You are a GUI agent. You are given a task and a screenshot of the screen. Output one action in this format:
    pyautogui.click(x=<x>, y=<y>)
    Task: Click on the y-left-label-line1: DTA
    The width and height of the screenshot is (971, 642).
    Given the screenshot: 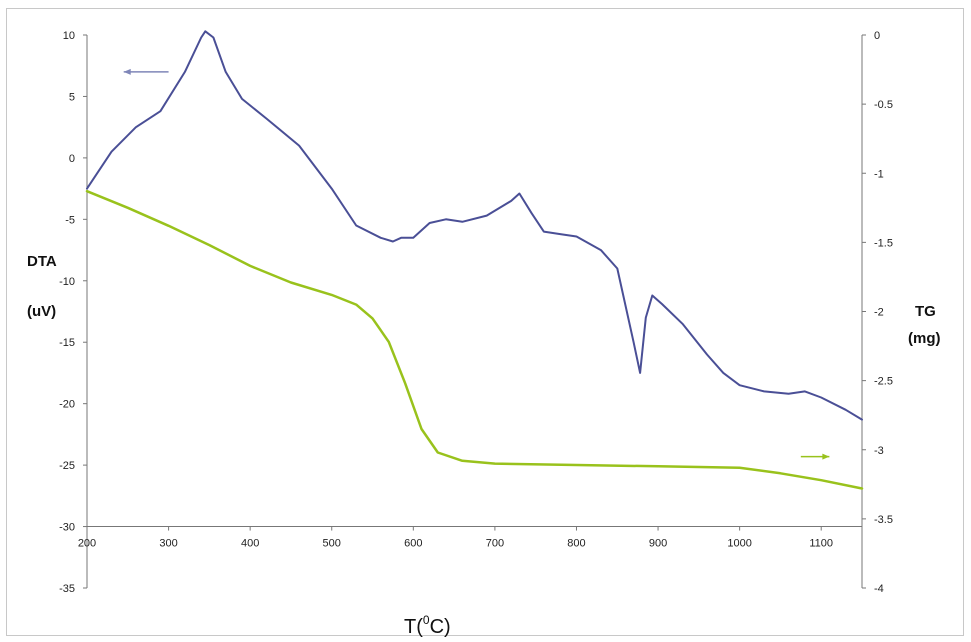 What is the action you would take?
    pyautogui.click(x=42, y=261)
    